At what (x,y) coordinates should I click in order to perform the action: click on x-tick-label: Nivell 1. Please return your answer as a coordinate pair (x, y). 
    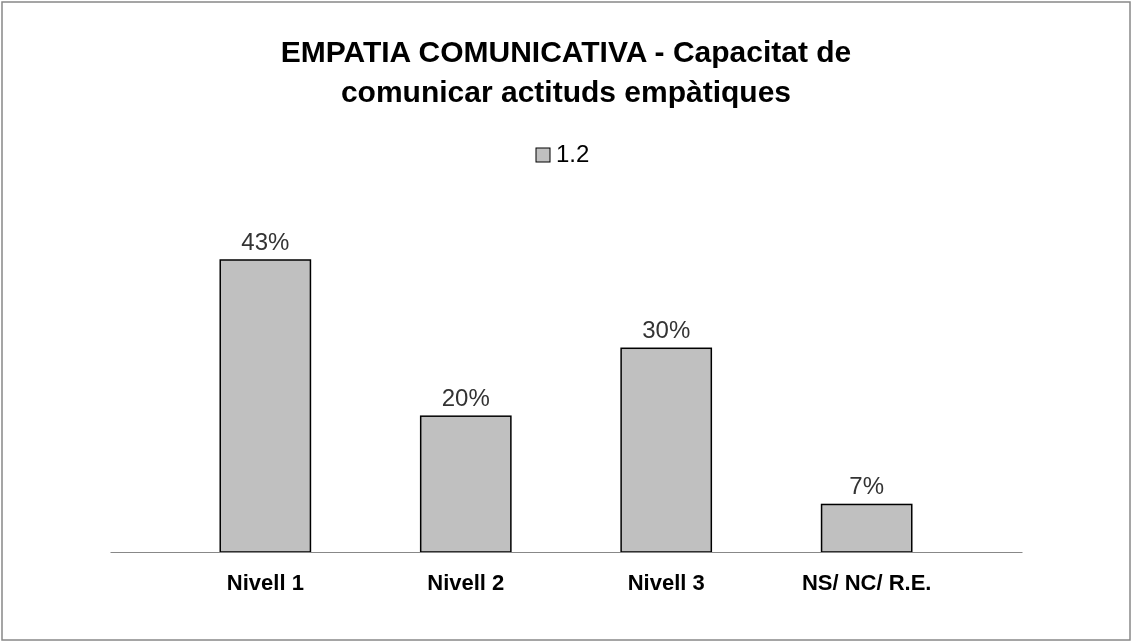
    Looking at the image, I should click on (265, 583).